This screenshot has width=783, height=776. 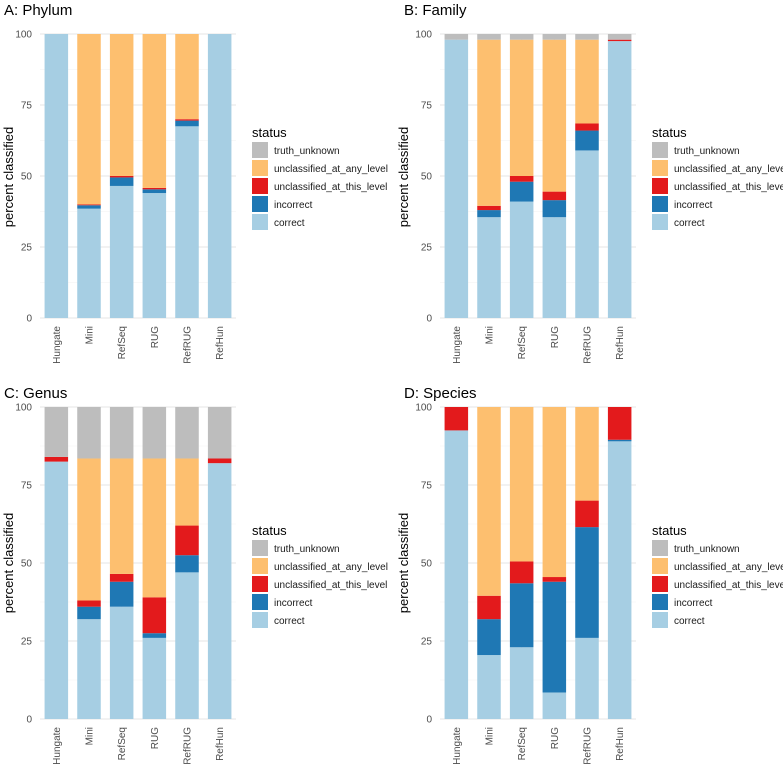 I want to click on bar-segment-incorrect-refhun, so click(x=619, y=440).